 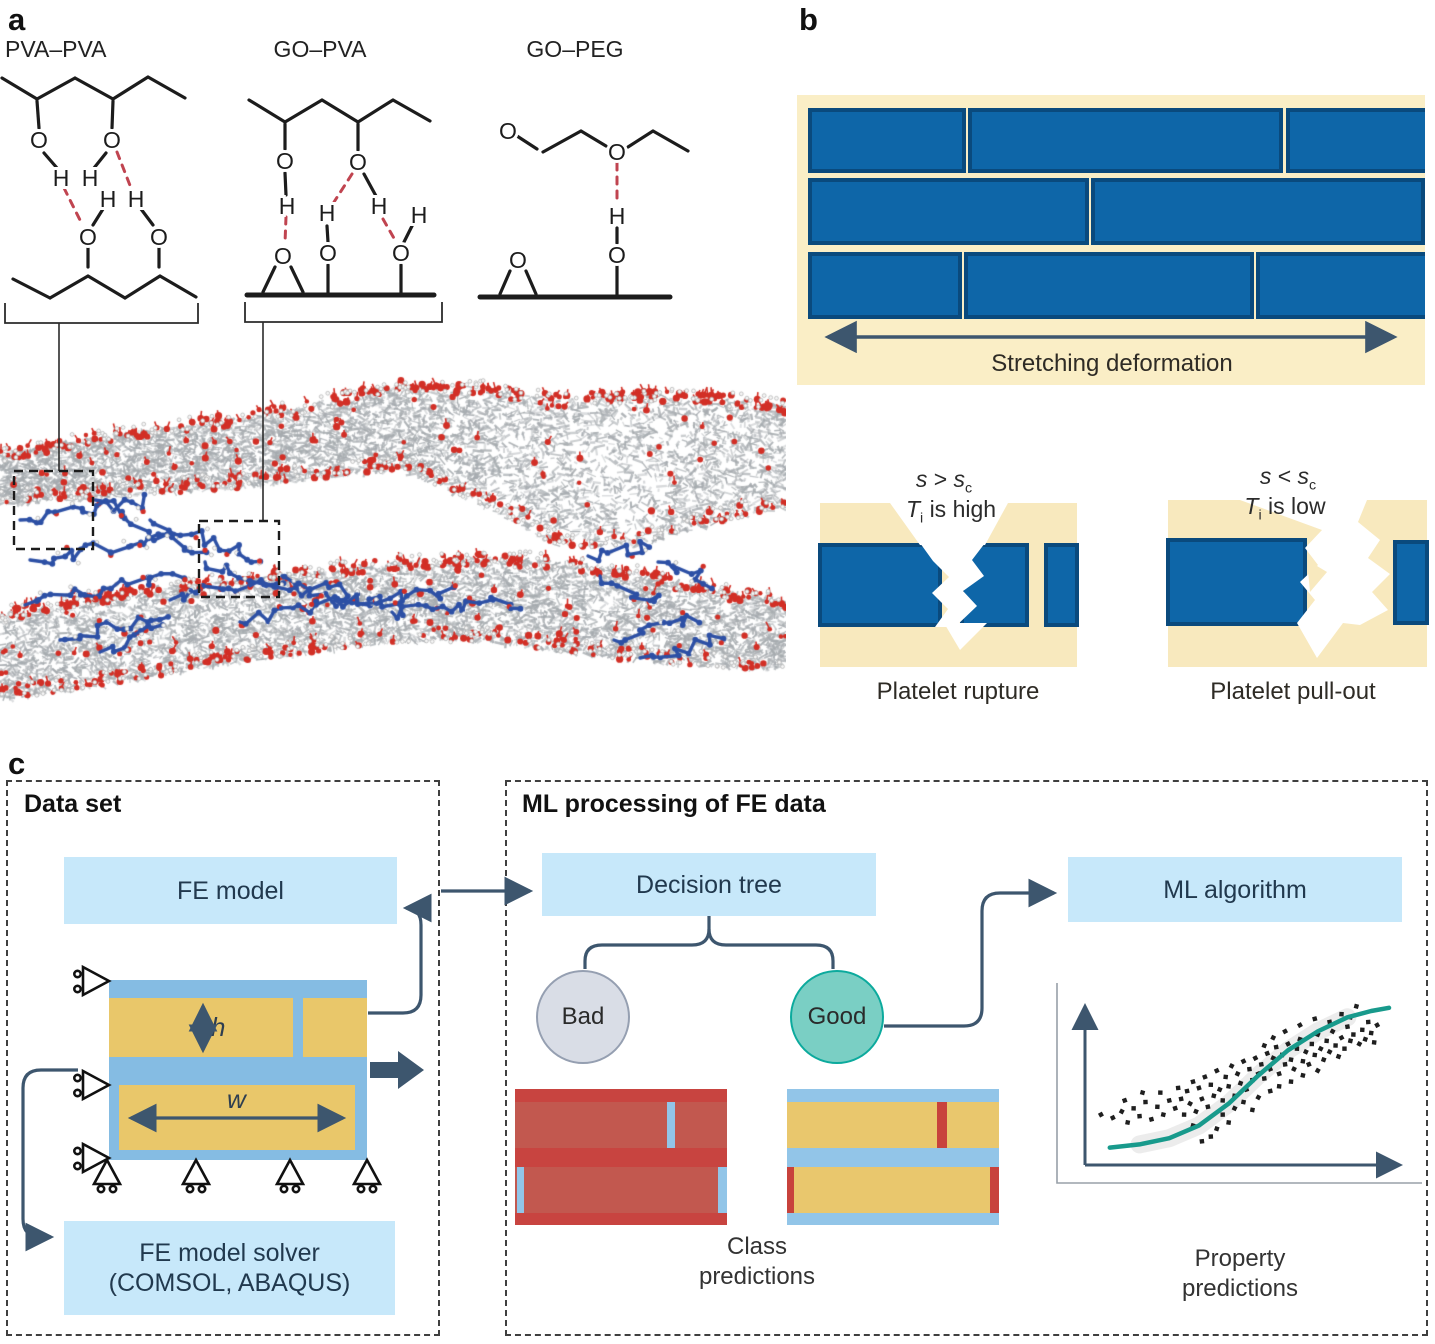 I want to click on ml-algorithm-box: ML algorithm, so click(x=1235, y=889).